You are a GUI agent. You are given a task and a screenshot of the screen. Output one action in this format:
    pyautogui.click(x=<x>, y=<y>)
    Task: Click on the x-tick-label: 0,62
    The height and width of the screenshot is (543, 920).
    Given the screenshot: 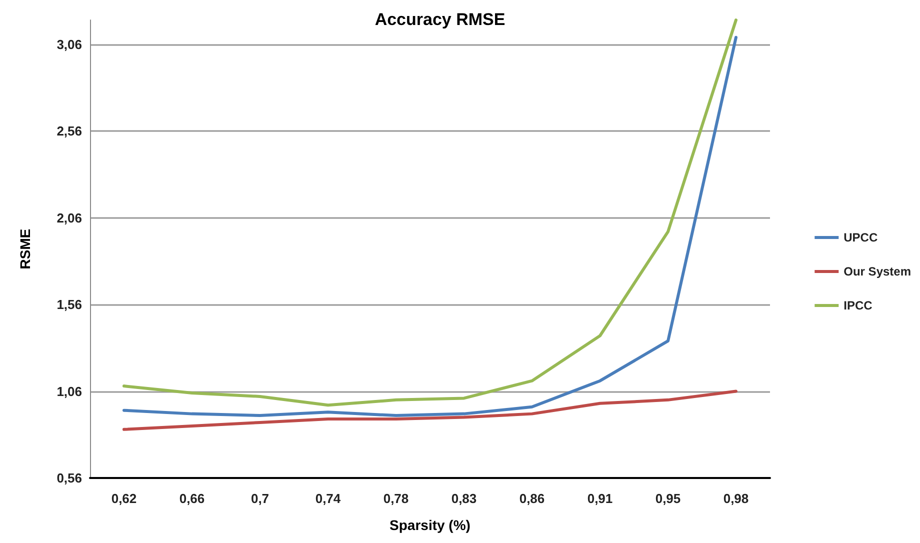 What is the action you would take?
    pyautogui.click(x=124, y=498)
    